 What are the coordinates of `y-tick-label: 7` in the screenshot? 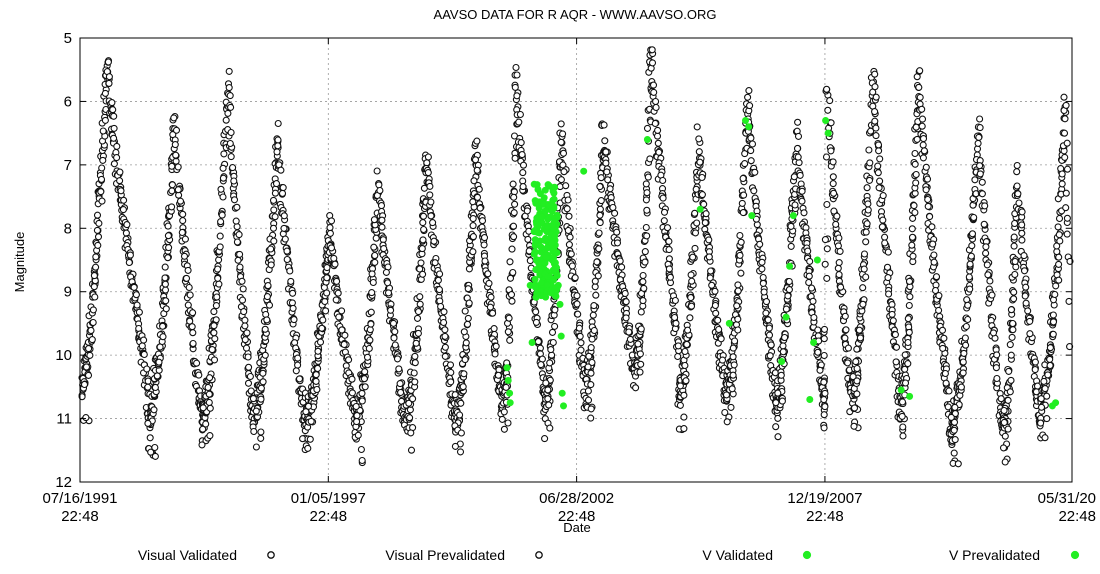 It's located at (68, 165).